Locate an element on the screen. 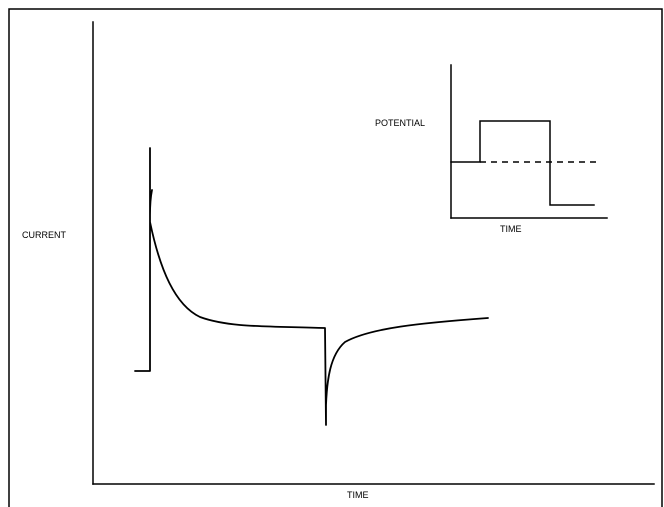  inset-y-axis-label: POTENTIAL is located at coordinates (400, 123).